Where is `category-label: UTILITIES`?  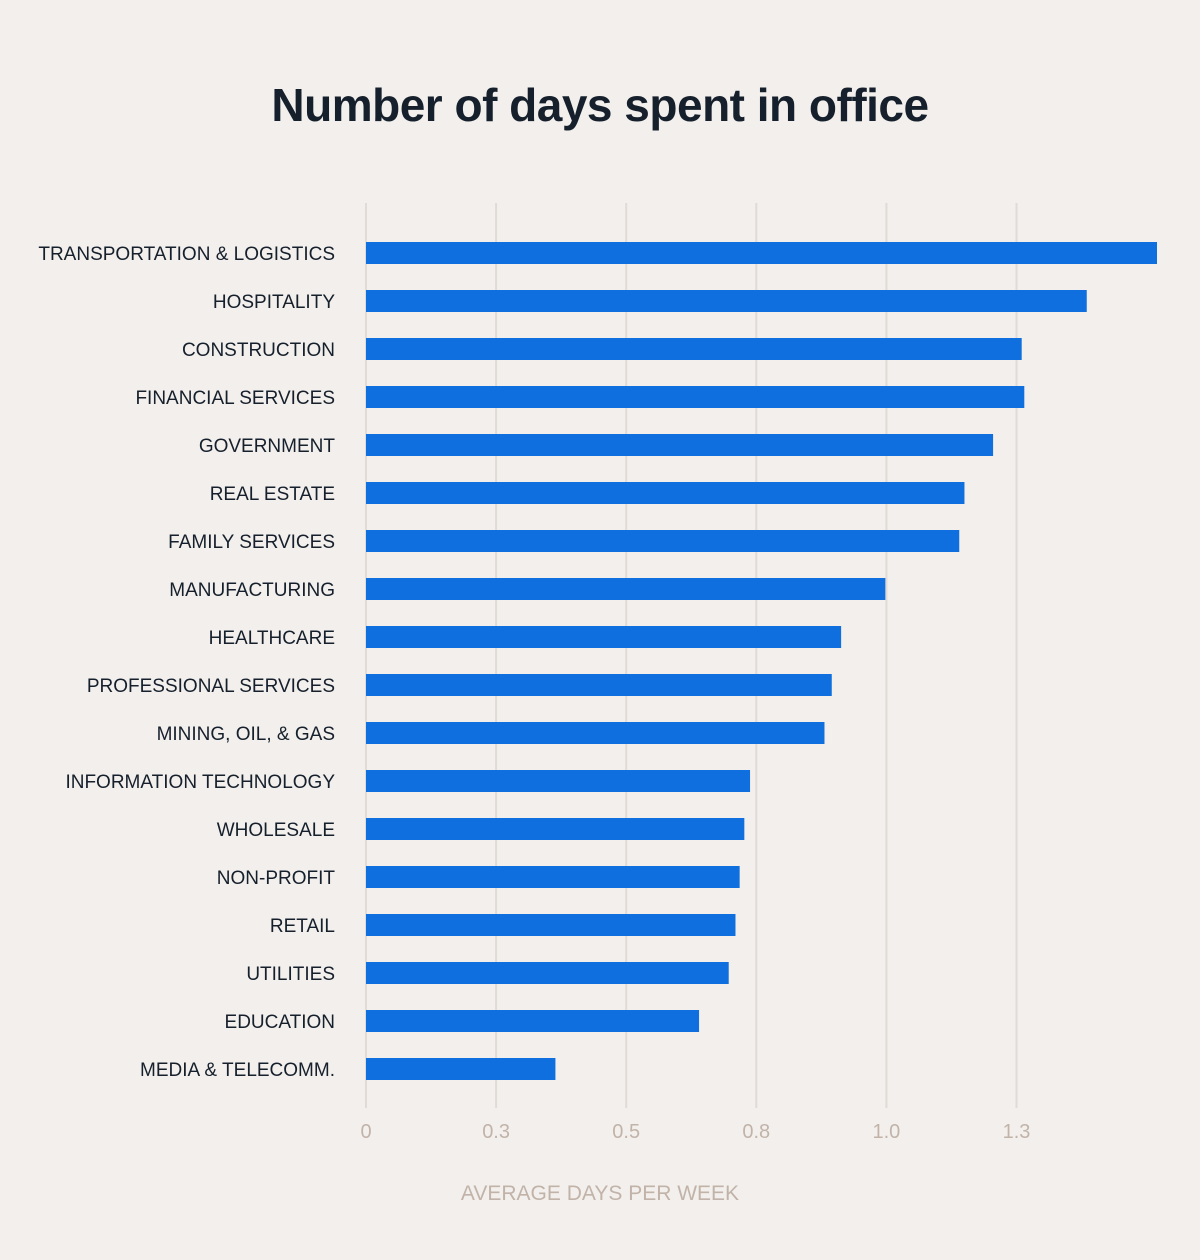 category-label: UTILITIES is located at coordinates (290, 974).